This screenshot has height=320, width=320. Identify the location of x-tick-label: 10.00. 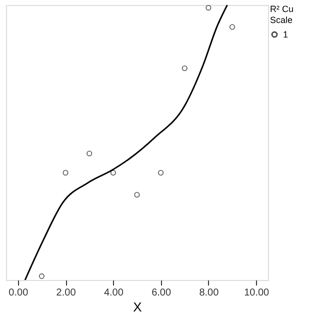
(257, 293).